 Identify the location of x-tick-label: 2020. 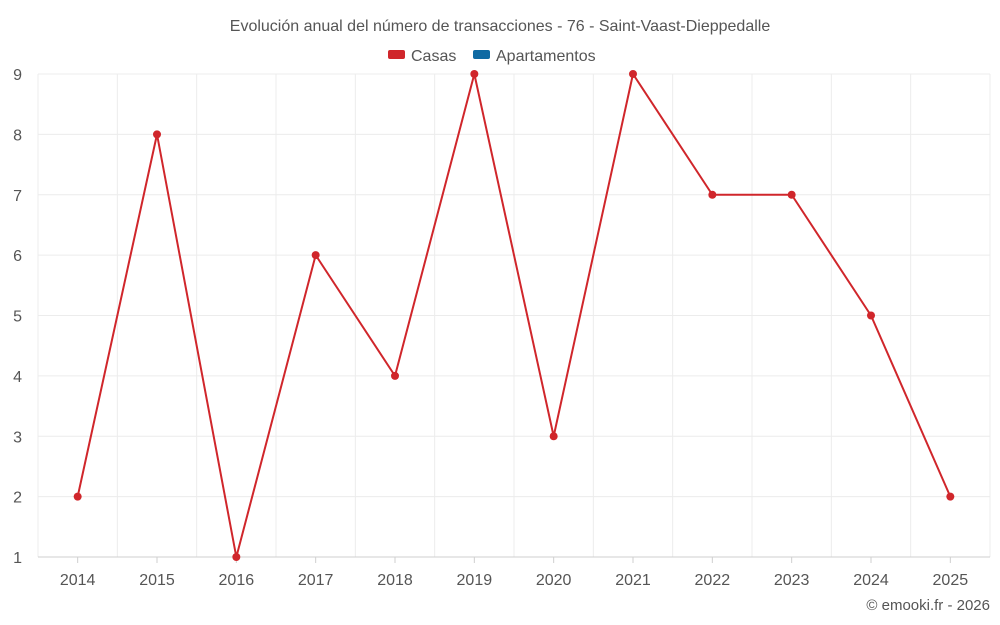
(554, 580).